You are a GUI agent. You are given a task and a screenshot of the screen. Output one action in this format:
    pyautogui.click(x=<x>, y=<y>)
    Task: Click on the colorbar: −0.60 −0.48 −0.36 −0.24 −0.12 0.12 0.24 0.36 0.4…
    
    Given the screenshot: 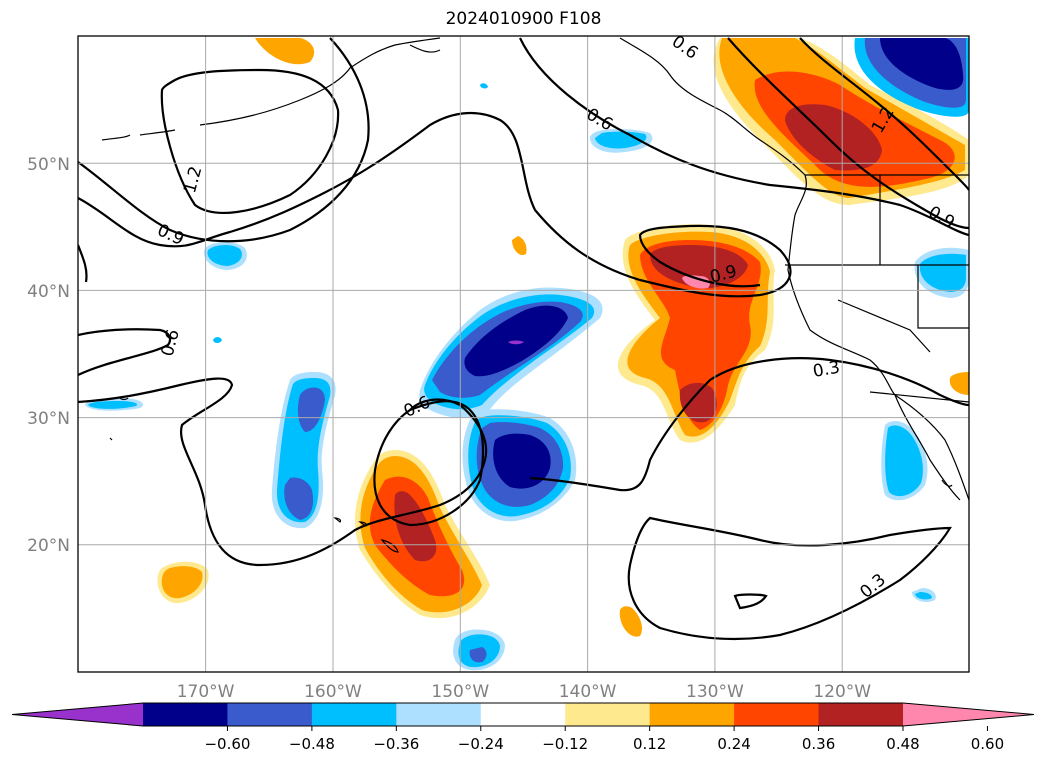 What is the action you would take?
    pyautogui.click(x=523, y=727)
    